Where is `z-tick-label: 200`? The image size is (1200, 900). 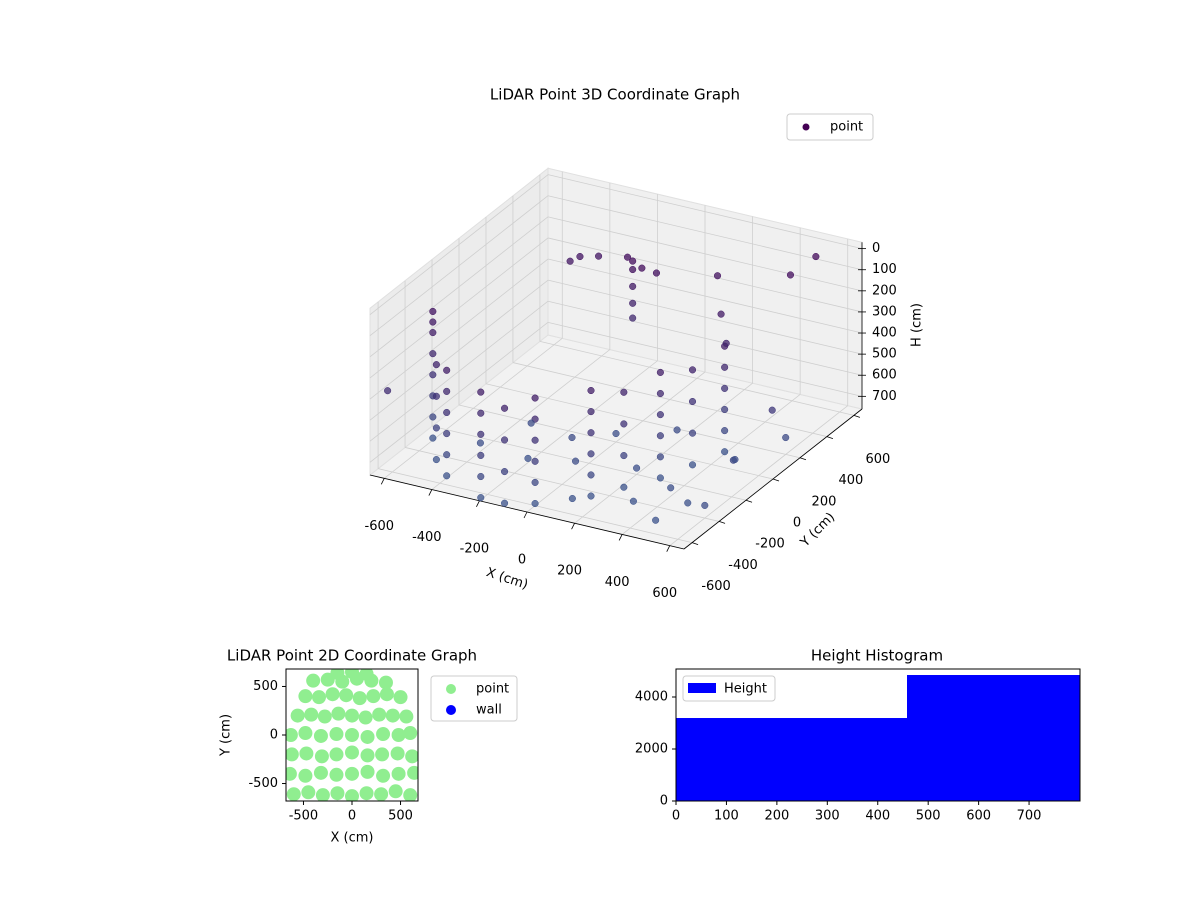
z-tick-label: 200 is located at coordinates (884, 290).